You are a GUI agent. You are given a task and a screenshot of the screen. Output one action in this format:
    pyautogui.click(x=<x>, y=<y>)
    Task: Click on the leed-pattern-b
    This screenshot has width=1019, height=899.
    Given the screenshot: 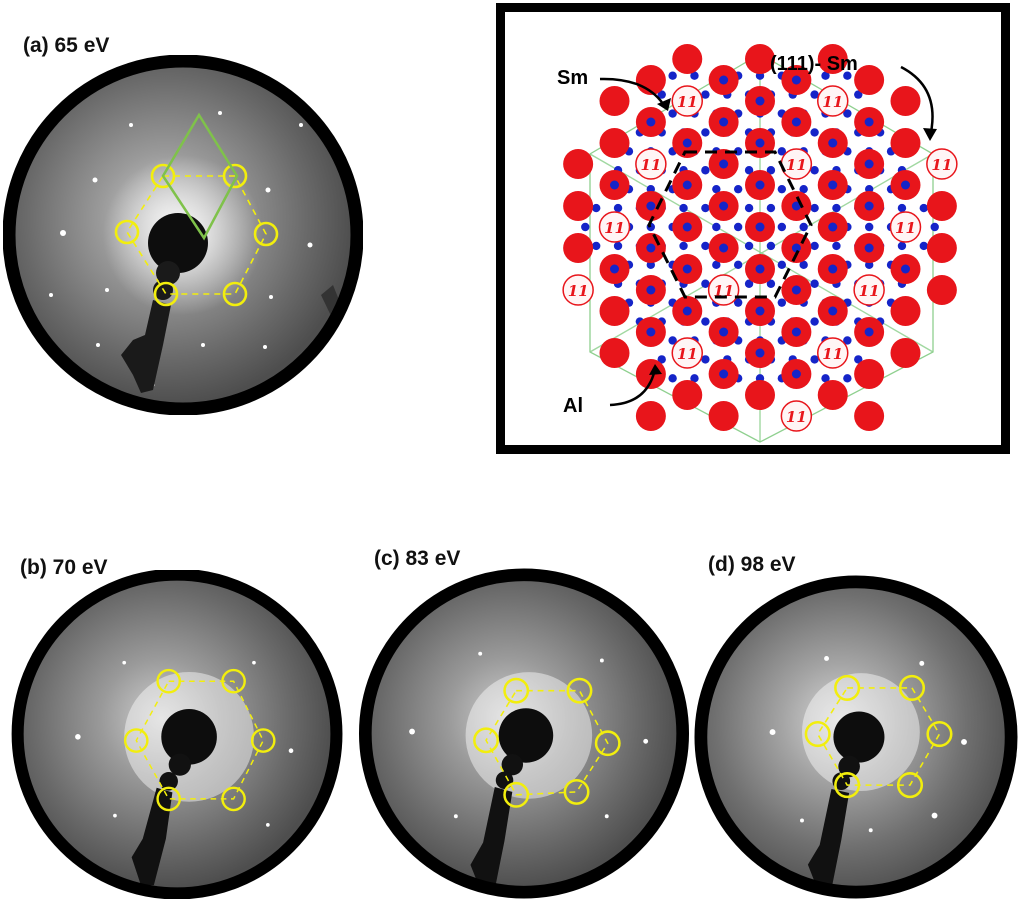 What is the action you would take?
    pyautogui.click(x=177, y=734)
    